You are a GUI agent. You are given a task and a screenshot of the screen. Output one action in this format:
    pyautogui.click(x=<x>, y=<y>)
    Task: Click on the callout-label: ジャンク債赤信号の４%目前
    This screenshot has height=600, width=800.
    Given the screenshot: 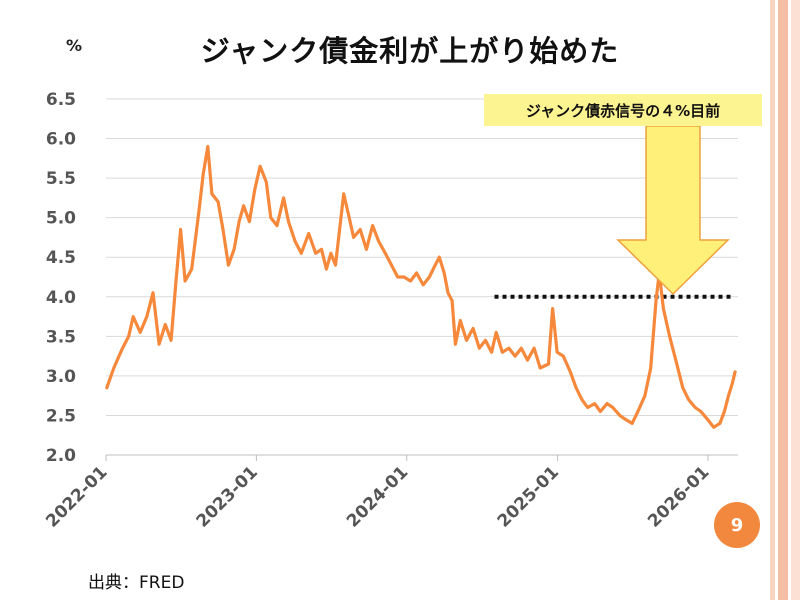 What is the action you would take?
    pyautogui.click(x=623, y=110)
    